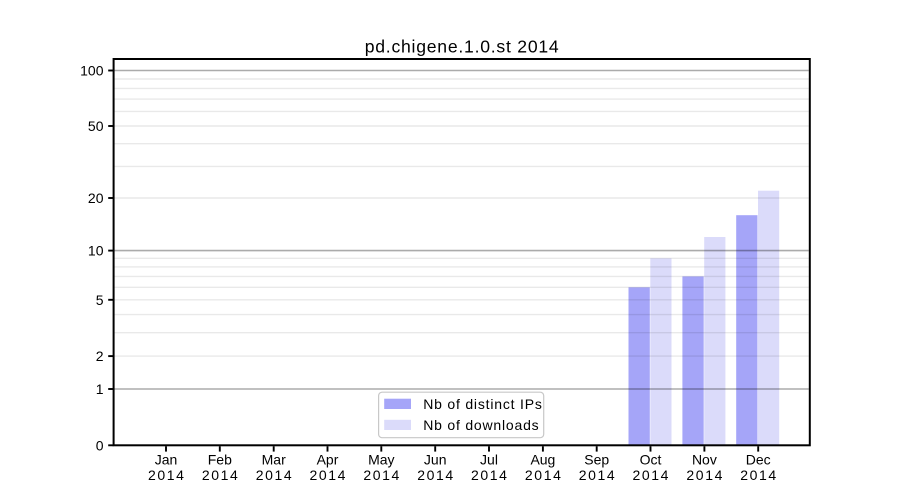 The height and width of the screenshot is (500, 900). I want to click on svg-text: Nb of downloads, so click(481, 425).